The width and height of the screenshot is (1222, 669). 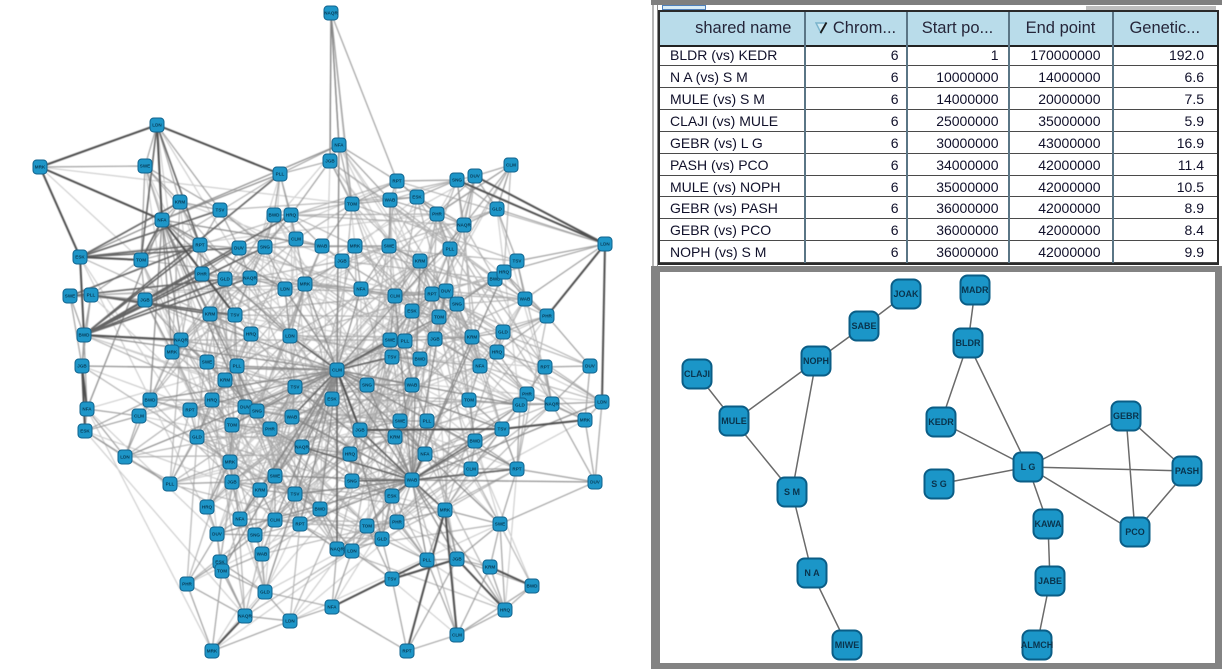 What do you see at coordinates (382, 539) in the screenshot?
I see `svg-text: GLD` at bounding box center [382, 539].